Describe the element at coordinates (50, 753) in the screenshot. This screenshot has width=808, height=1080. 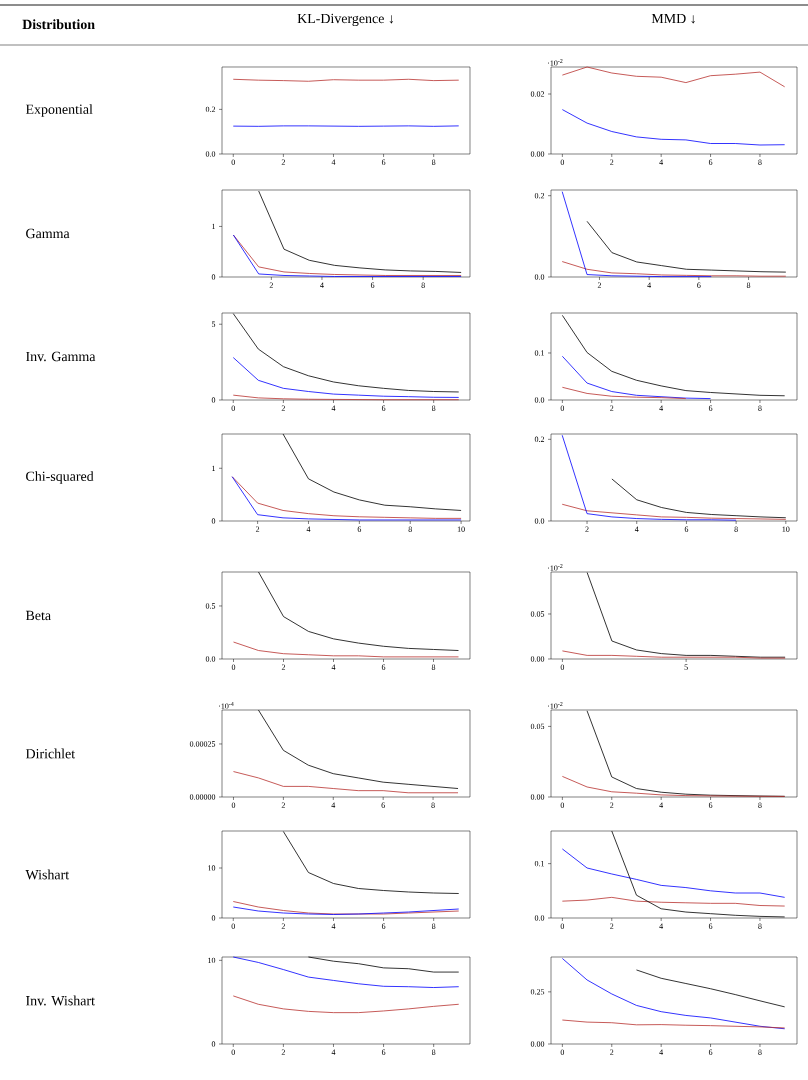
I see `y-axis-title: Dirichlet` at that location.